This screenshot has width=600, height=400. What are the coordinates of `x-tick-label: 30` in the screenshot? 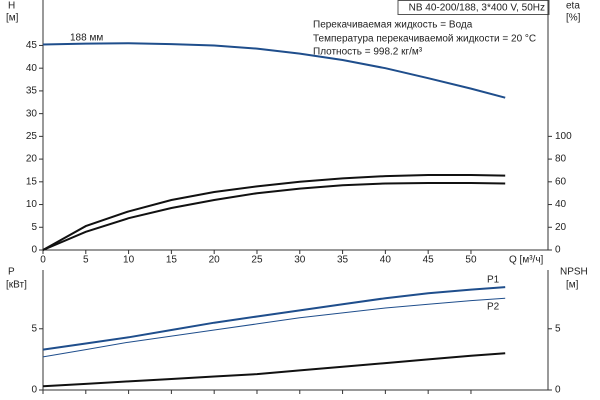 It's located at (300, 260).